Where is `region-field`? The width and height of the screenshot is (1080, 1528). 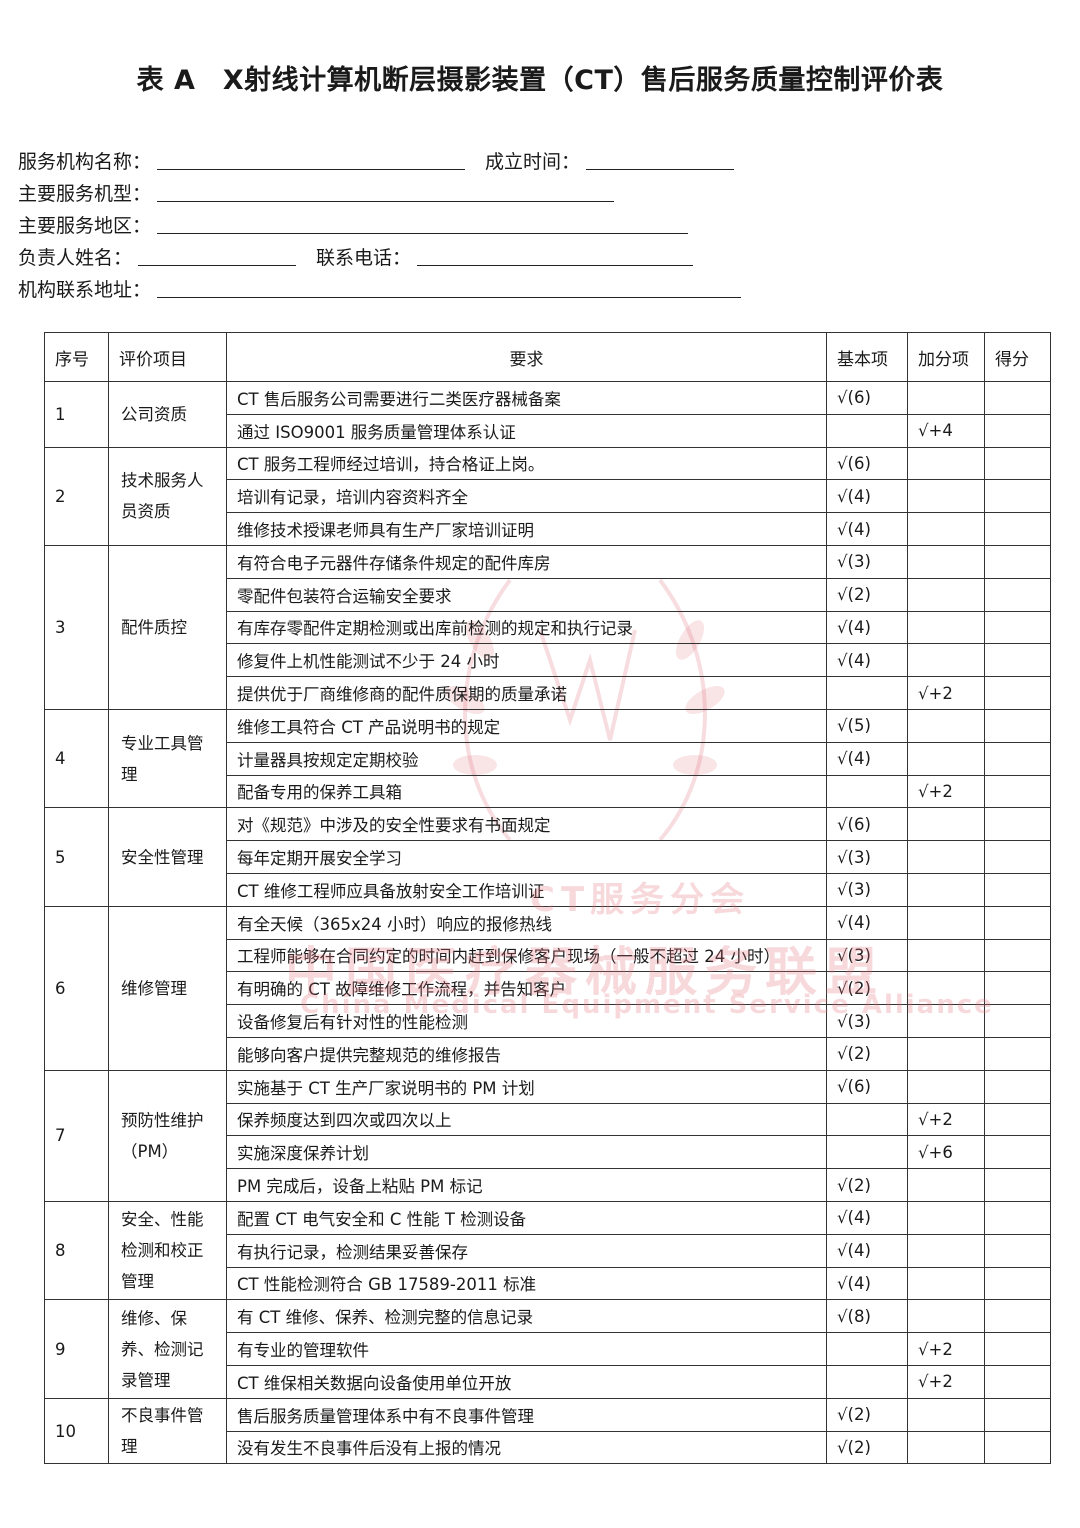
region-field is located at coordinates (423, 222).